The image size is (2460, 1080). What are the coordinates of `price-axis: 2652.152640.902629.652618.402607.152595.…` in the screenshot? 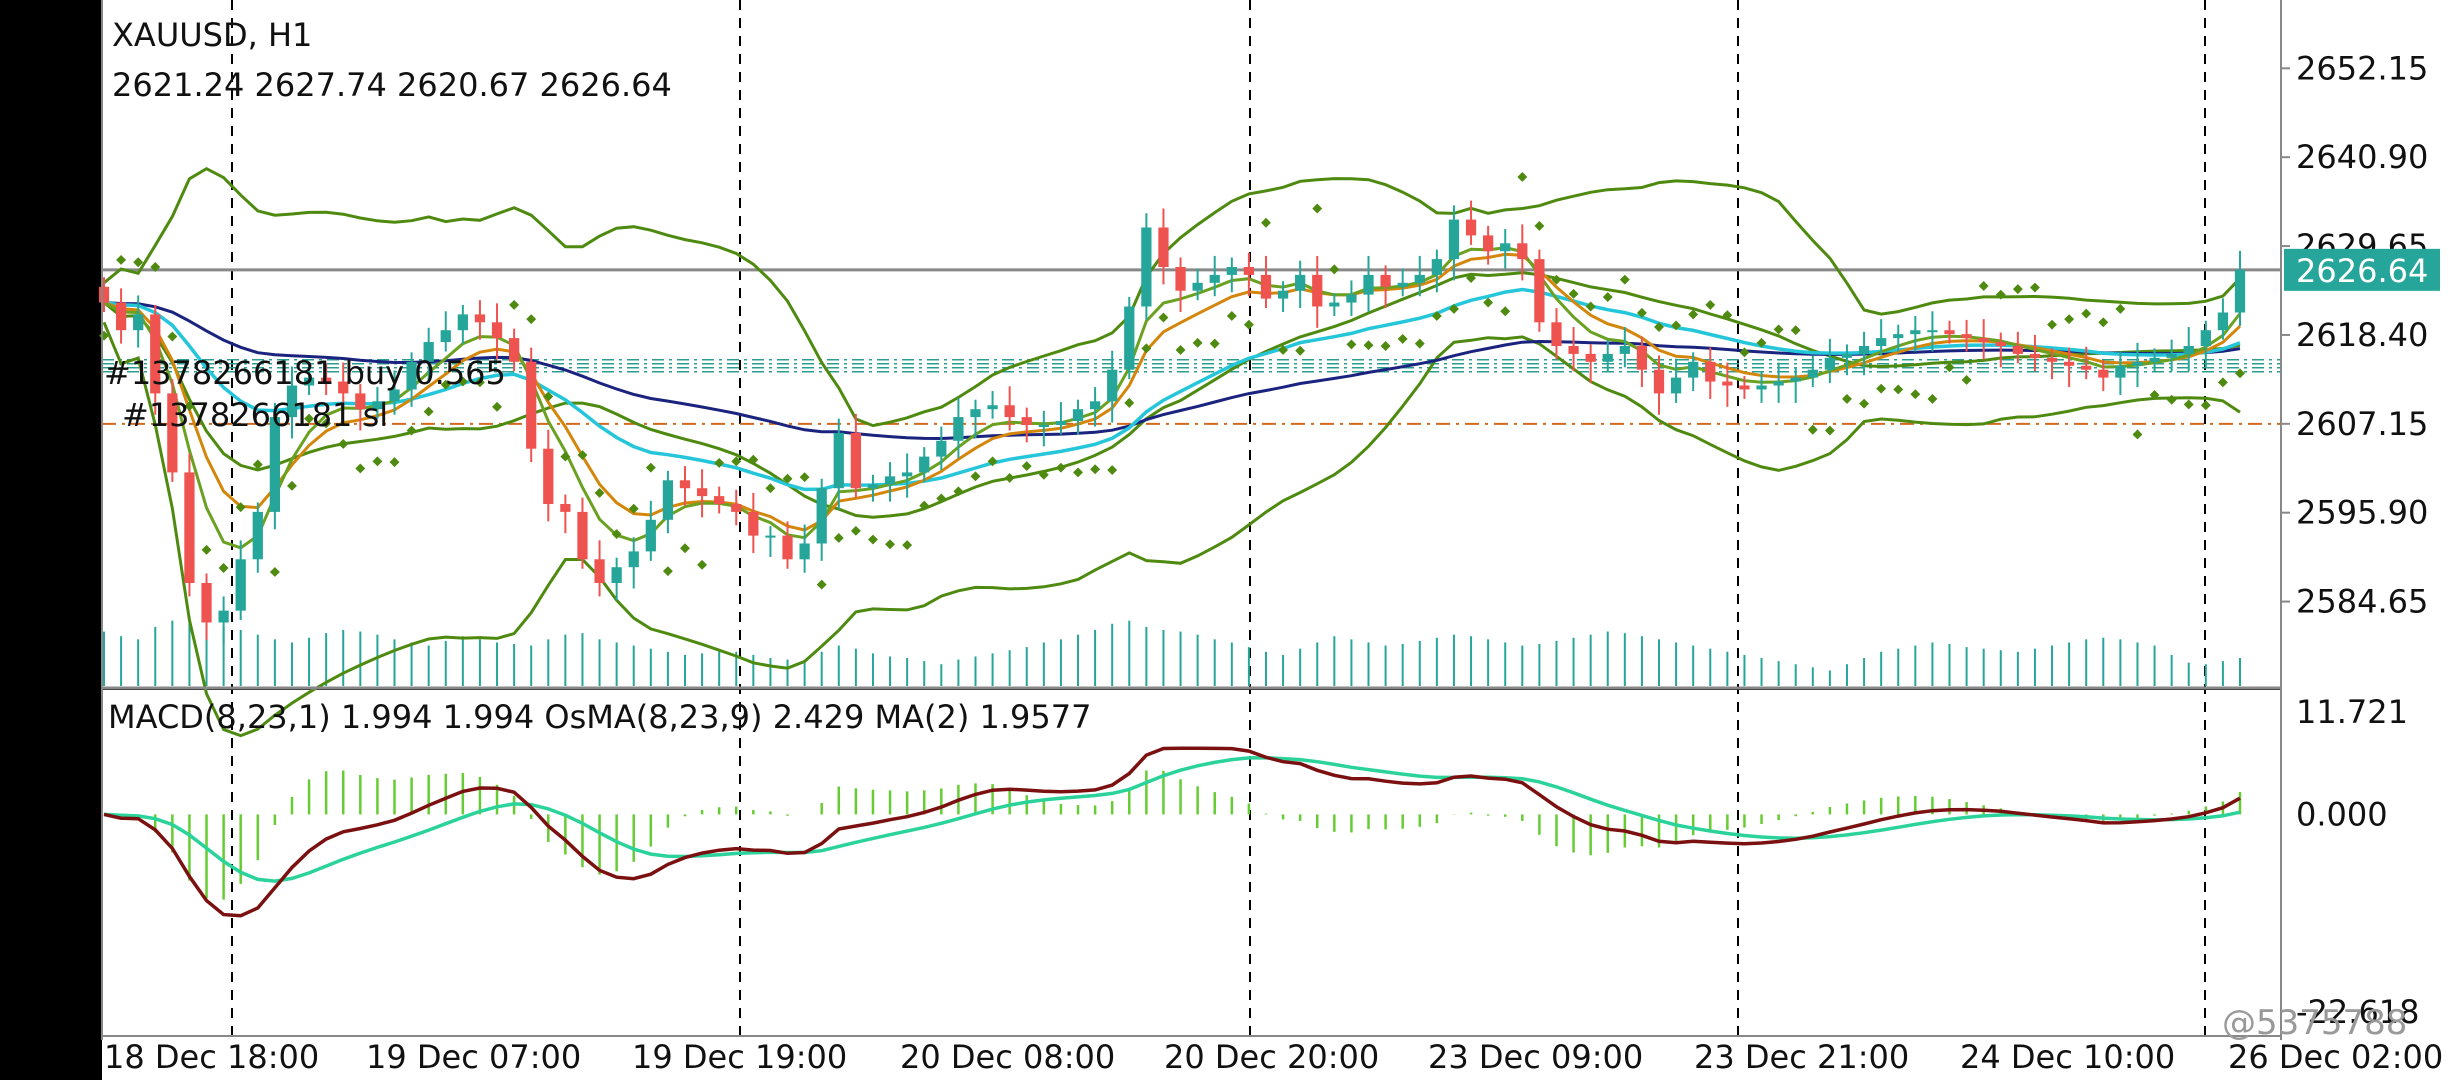 It's located at (2354, 540).